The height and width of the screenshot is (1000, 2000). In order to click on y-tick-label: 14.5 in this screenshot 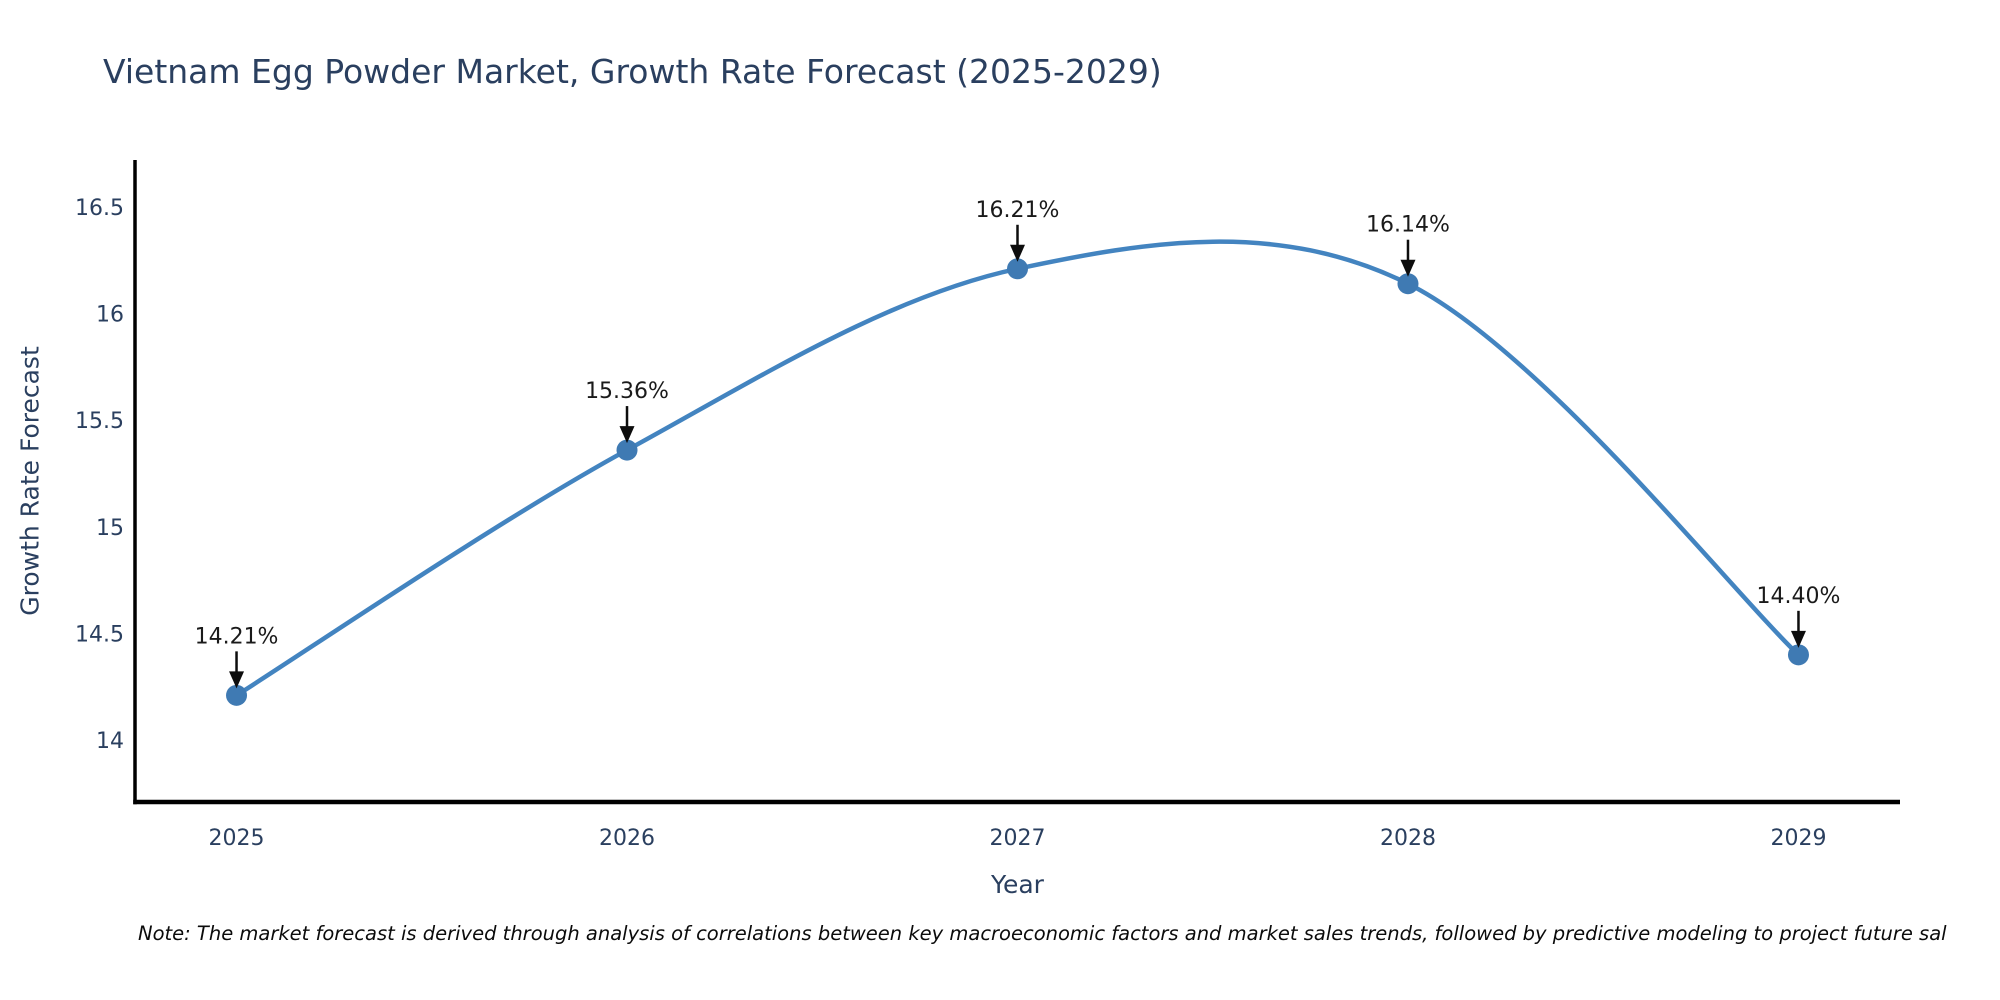, I will do `click(99, 635)`.